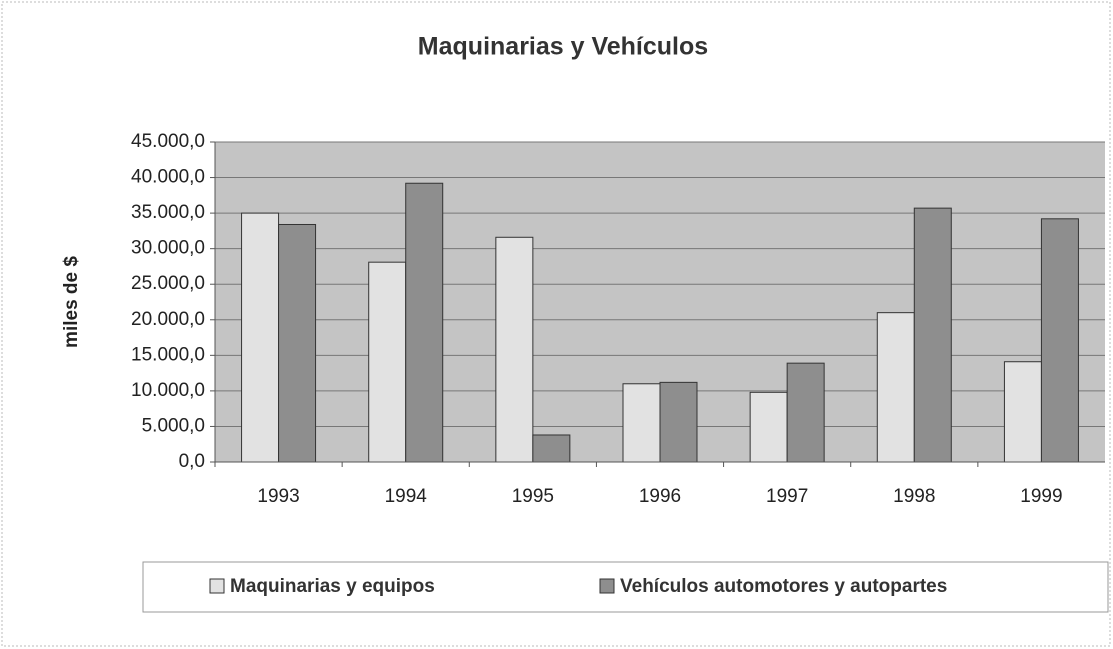 The width and height of the screenshot is (1113, 649). I want to click on x-tick-label: 1993, so click(278, 496).